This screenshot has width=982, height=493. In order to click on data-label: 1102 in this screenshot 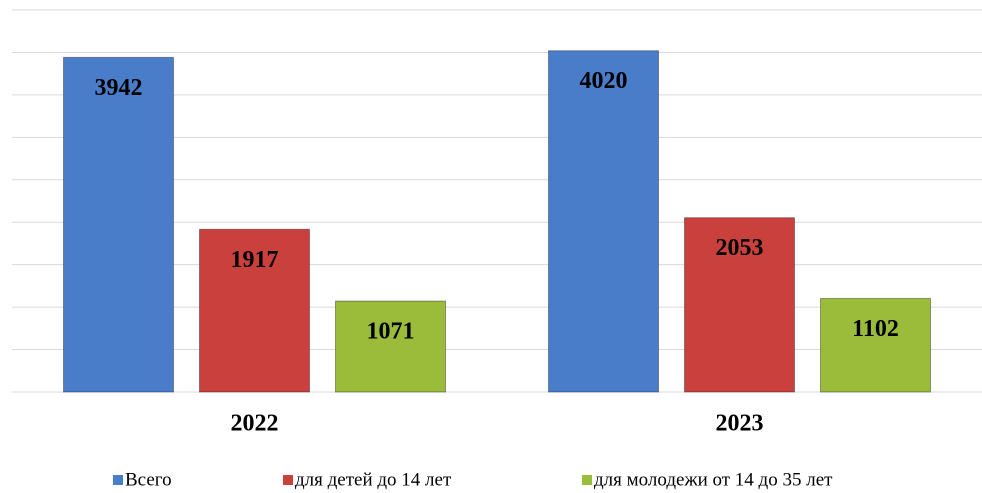, I will do `click(875, 329)`.